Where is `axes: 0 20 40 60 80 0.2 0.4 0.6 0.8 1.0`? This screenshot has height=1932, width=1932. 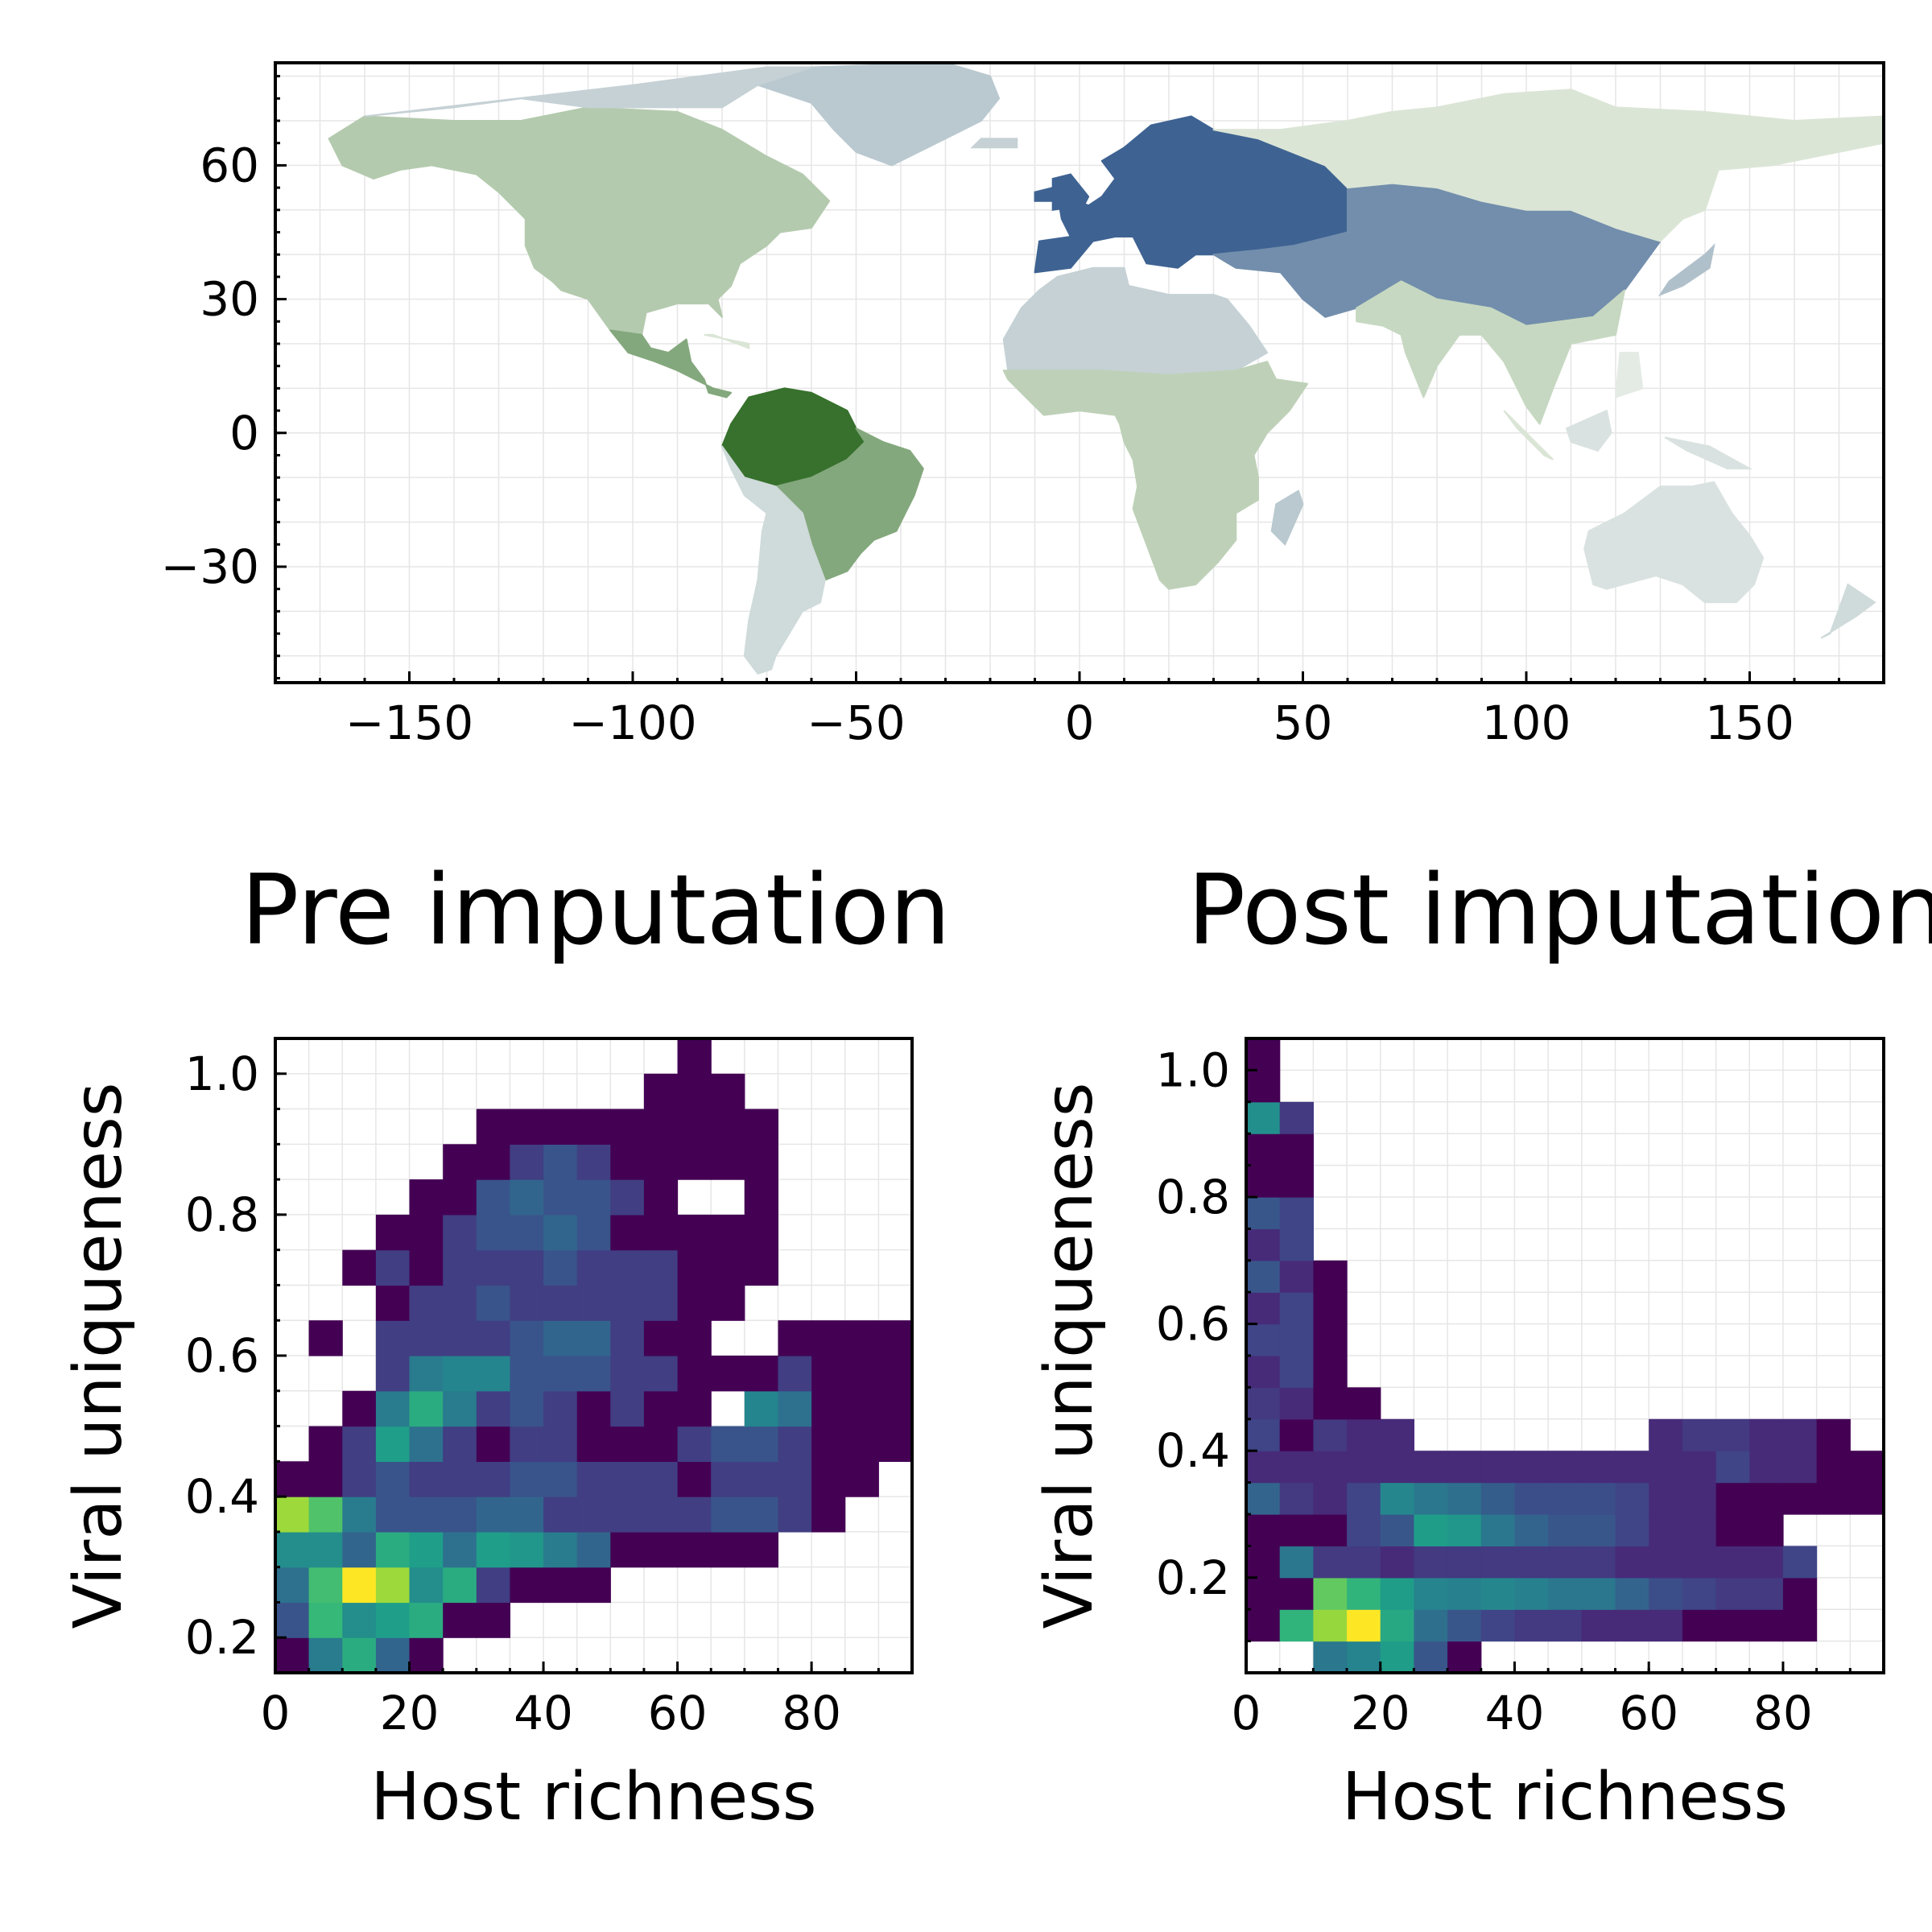
axes: 0 20 40 60 80 0.2 0.4 0.6 0.8 1.0 is located at coordinates (549, 1388).